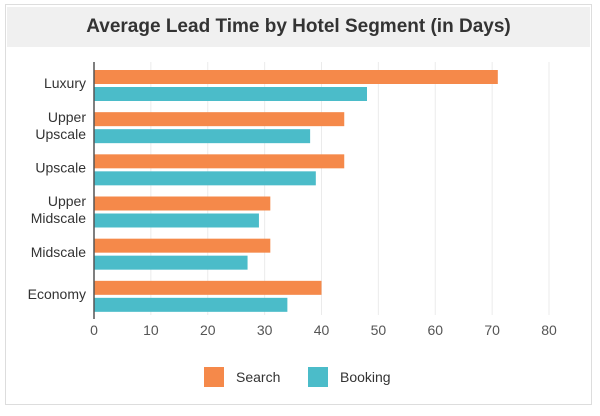  What do you see at coordinates (94, 330) in the screenshot?
I see `x-tick-label: 0` at bounding box center [94, 330].